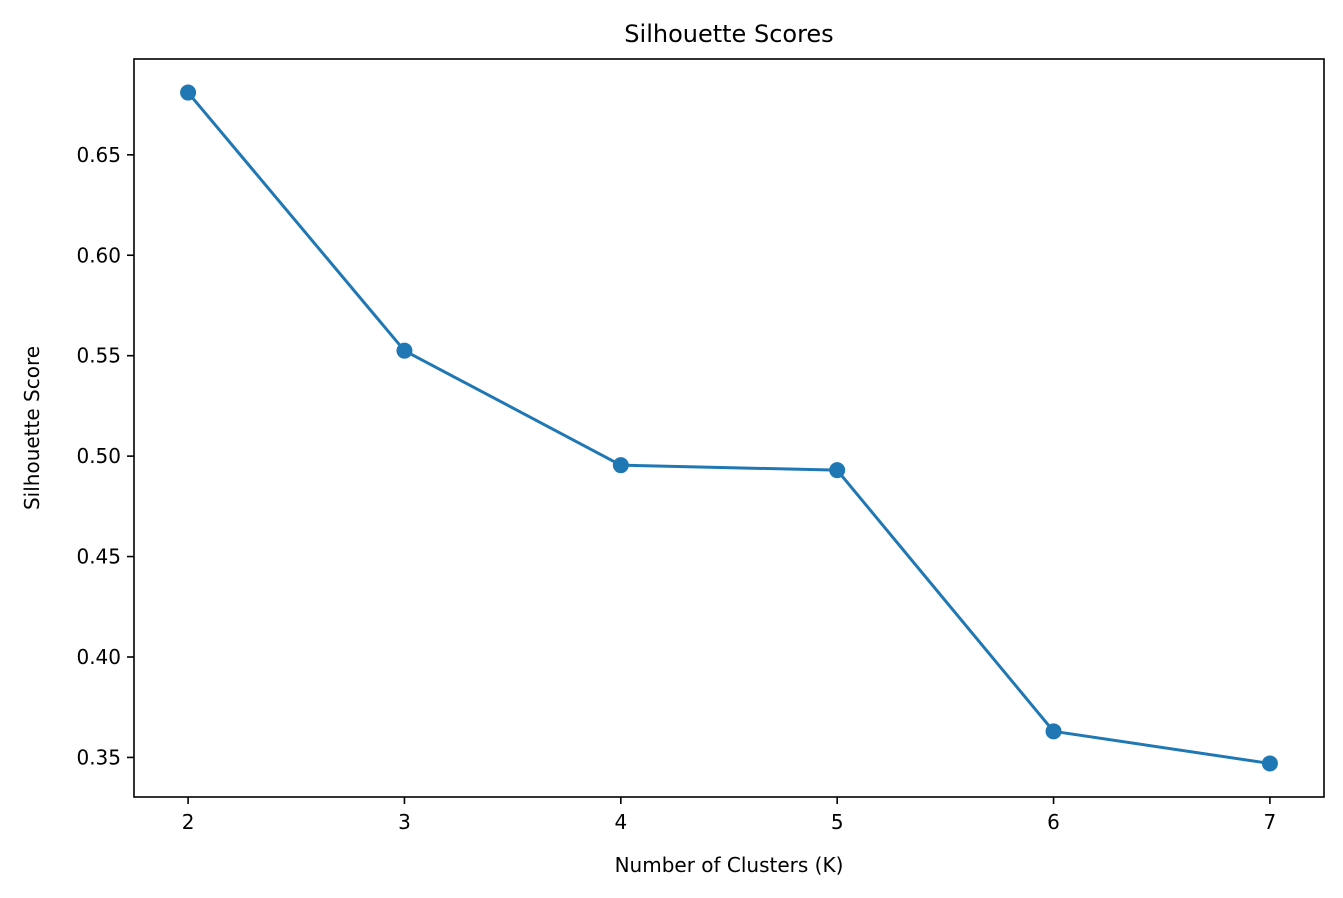  Describe the element at coordinates (98, 356) in the screenshot. I see `y-tick-label: 0.55` at that location.